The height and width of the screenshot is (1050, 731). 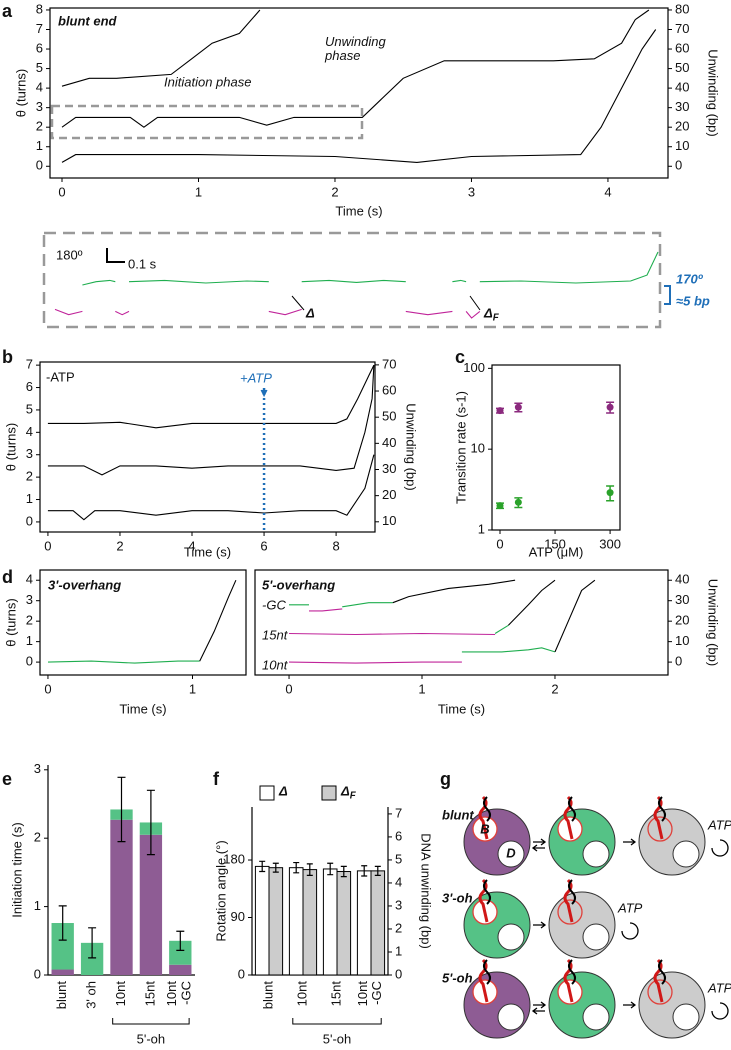 What do you see at coordinates (263, 545) in the screenshot?
I see `x-tick-label: 6` at bounding box center [263, 545].